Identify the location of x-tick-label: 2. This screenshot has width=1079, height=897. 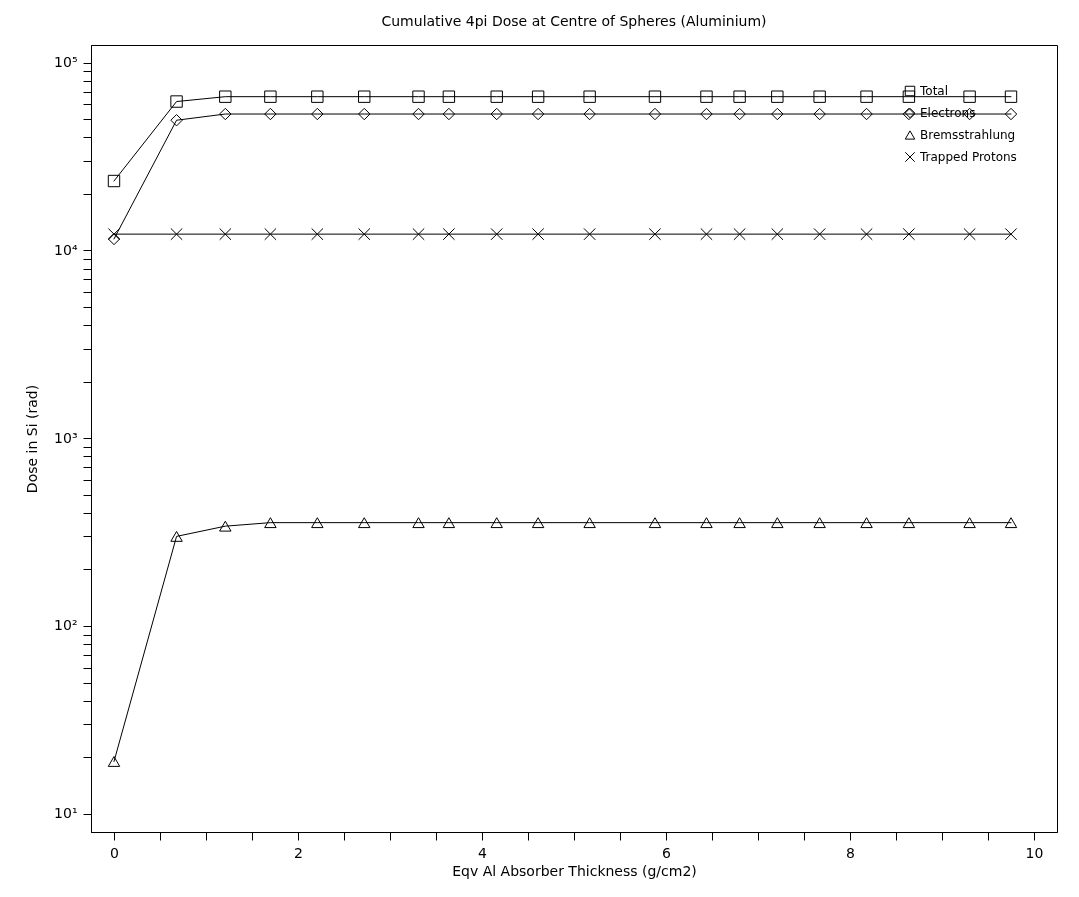
(298, 852).